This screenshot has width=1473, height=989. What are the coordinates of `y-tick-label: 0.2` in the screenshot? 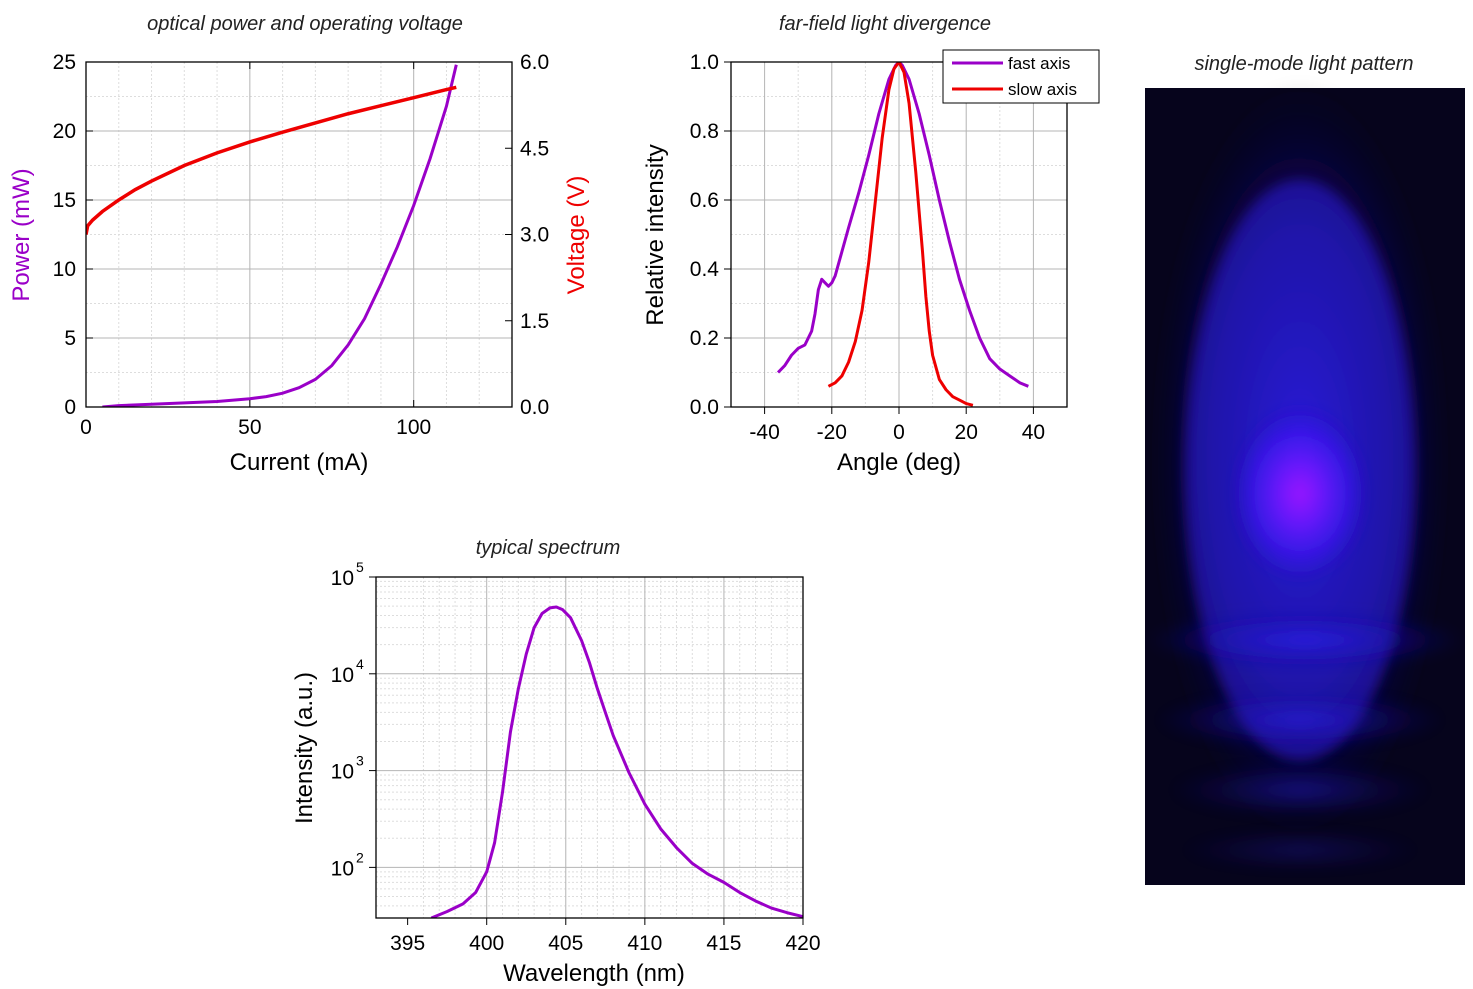 It's located at (704, 338).